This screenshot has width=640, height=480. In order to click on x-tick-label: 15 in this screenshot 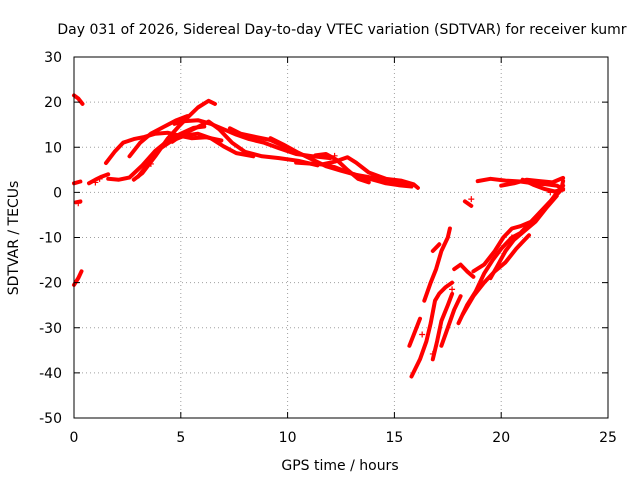, I will do `click(394, 438)`.